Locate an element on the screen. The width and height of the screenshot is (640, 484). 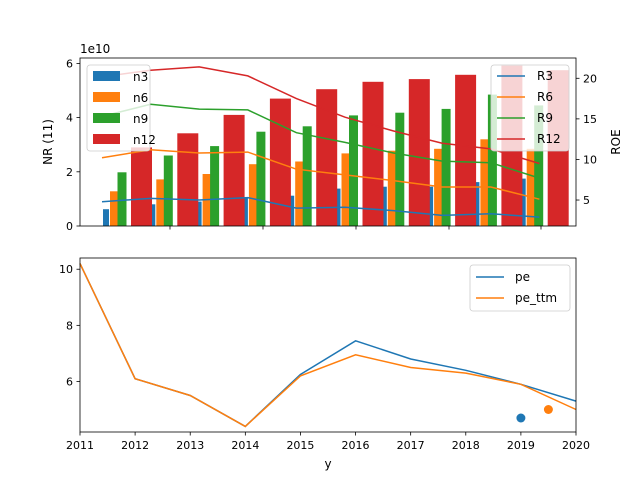
bar-n12-2018 is located at coordinates (466, 150).